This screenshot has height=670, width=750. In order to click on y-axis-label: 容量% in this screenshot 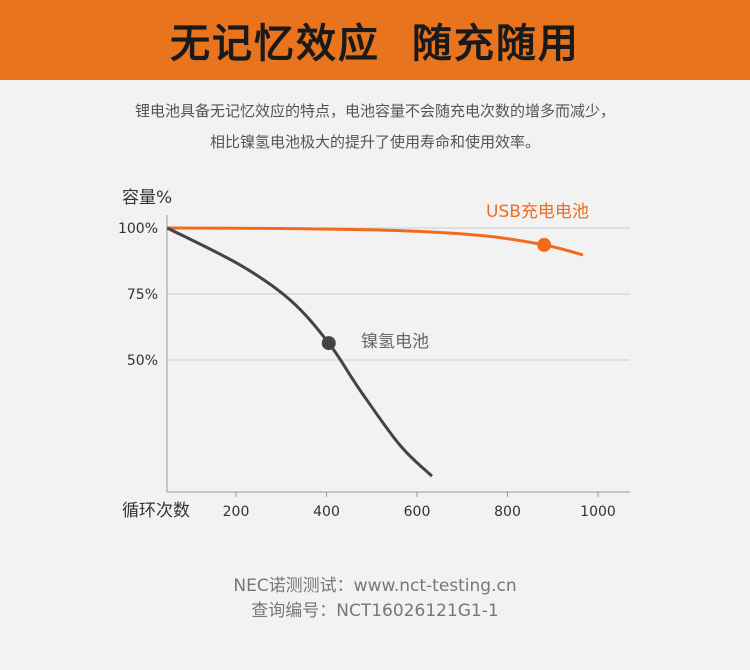, I will do `click(147, 198)`.